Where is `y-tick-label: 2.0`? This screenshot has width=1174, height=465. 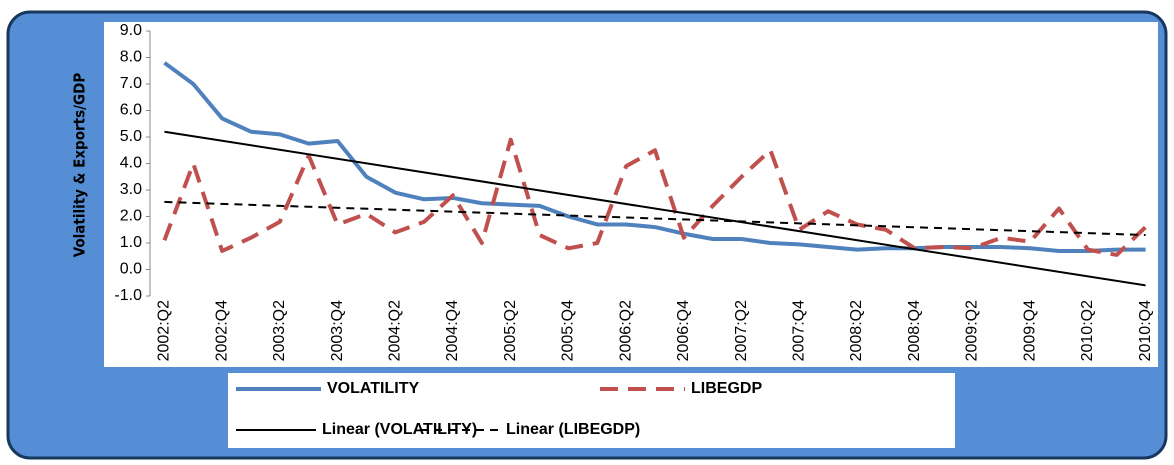
y-tick-label: 2.0 is located at coordinates (131, 216).